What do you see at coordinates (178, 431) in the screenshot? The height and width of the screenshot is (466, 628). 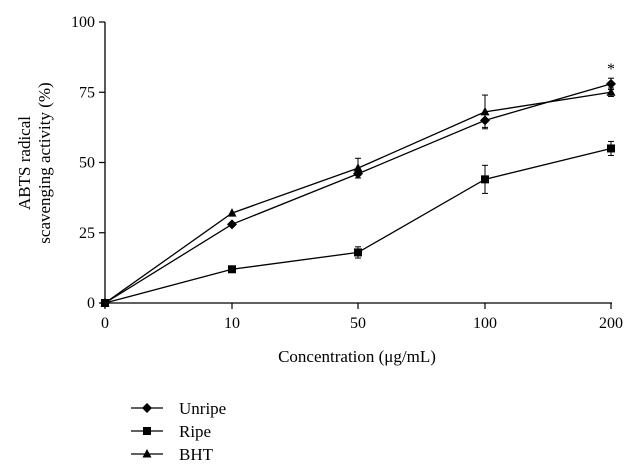 I see `legend: Unripe Ripe BHT` at bounding box center [178, 431].